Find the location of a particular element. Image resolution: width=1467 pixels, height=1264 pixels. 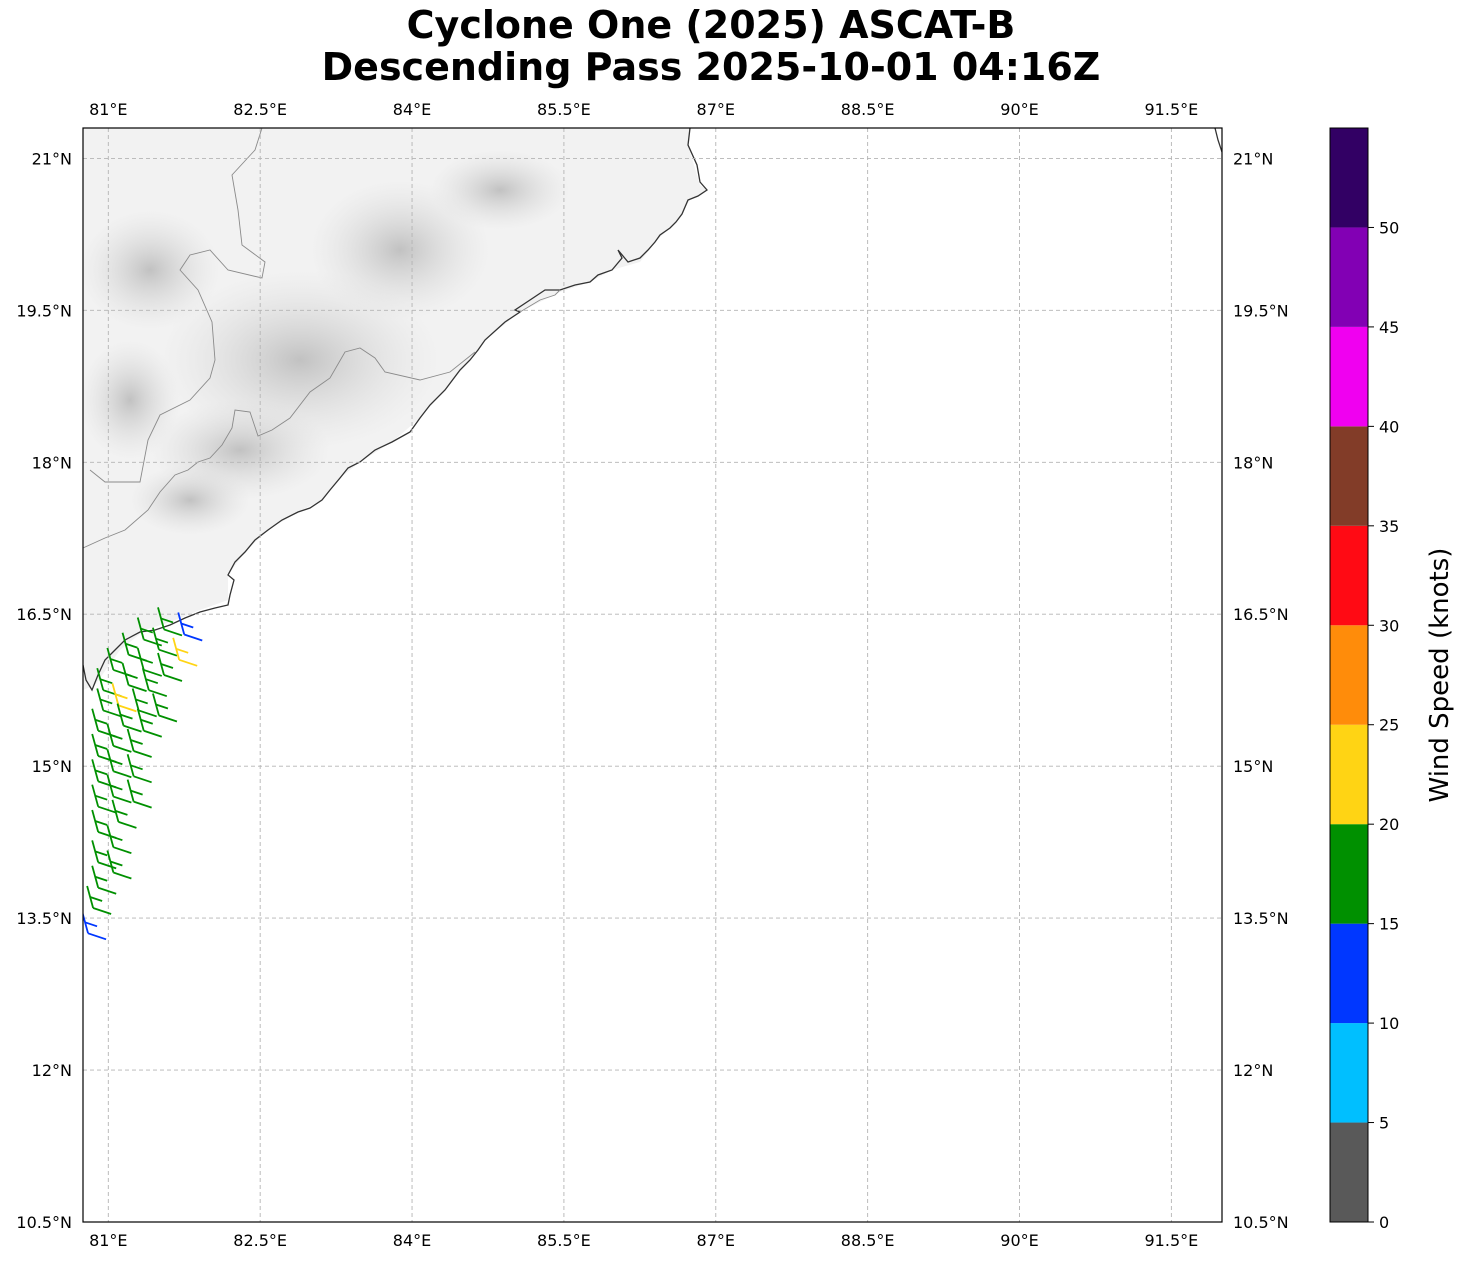

colorbar-tick-label: 50 is located at coordinates (1389, 227).